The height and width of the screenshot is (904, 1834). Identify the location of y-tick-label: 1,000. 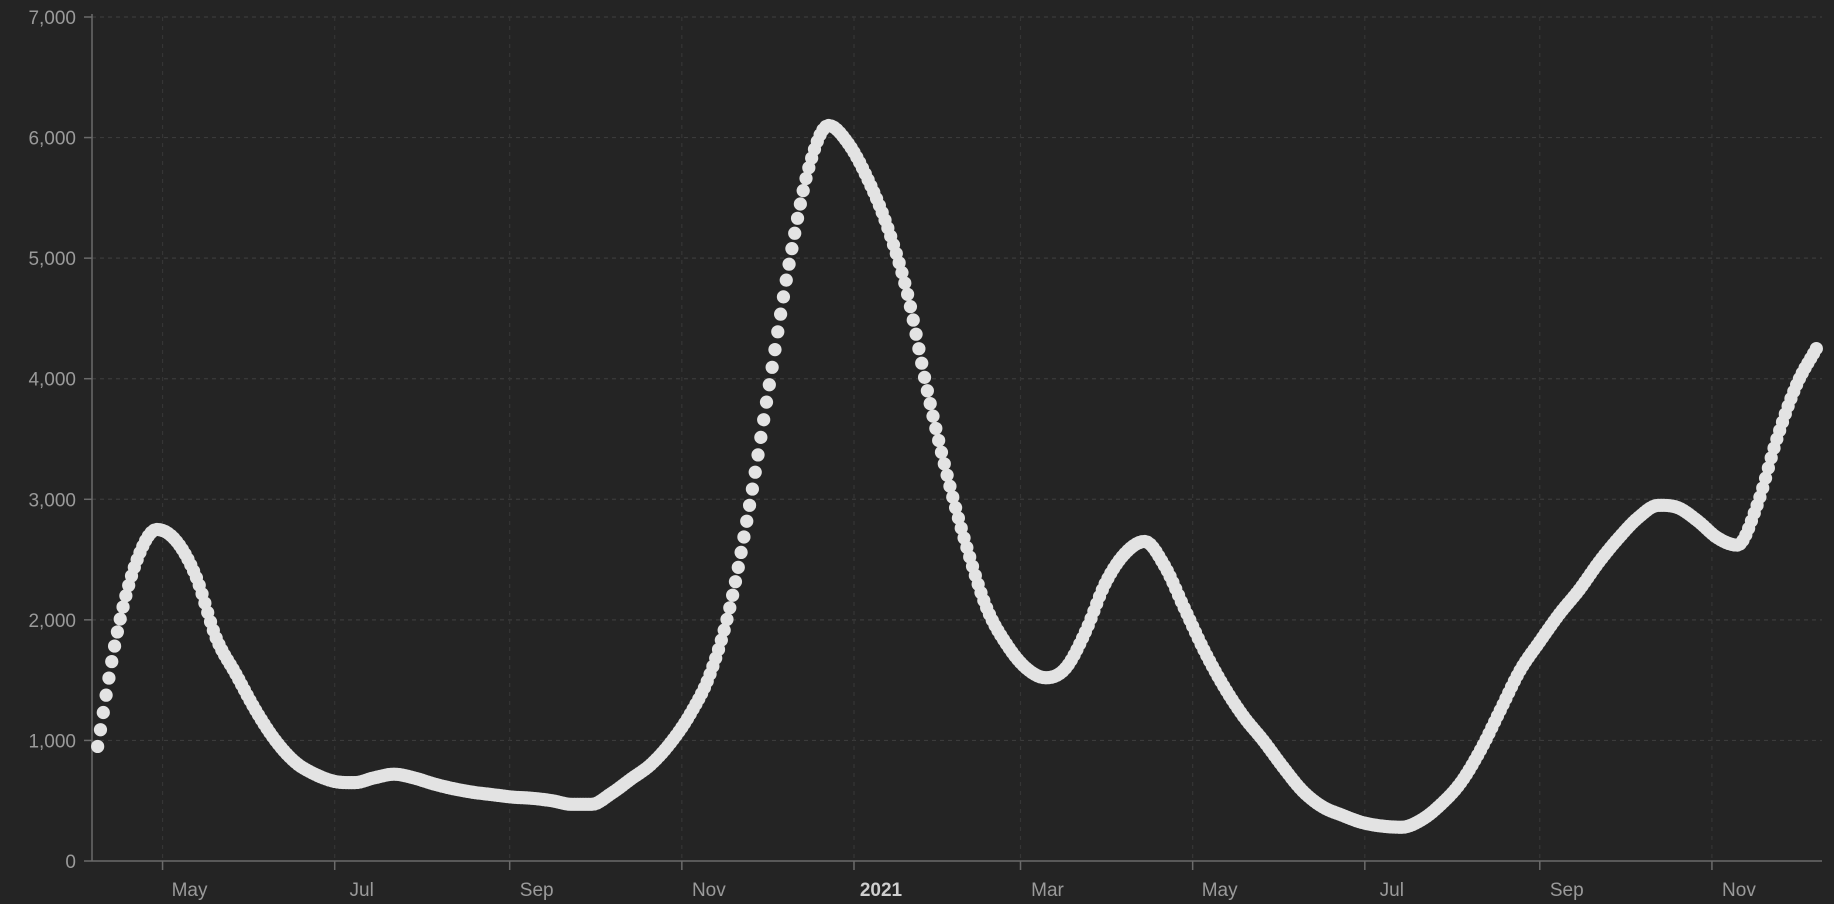
(52, 741).